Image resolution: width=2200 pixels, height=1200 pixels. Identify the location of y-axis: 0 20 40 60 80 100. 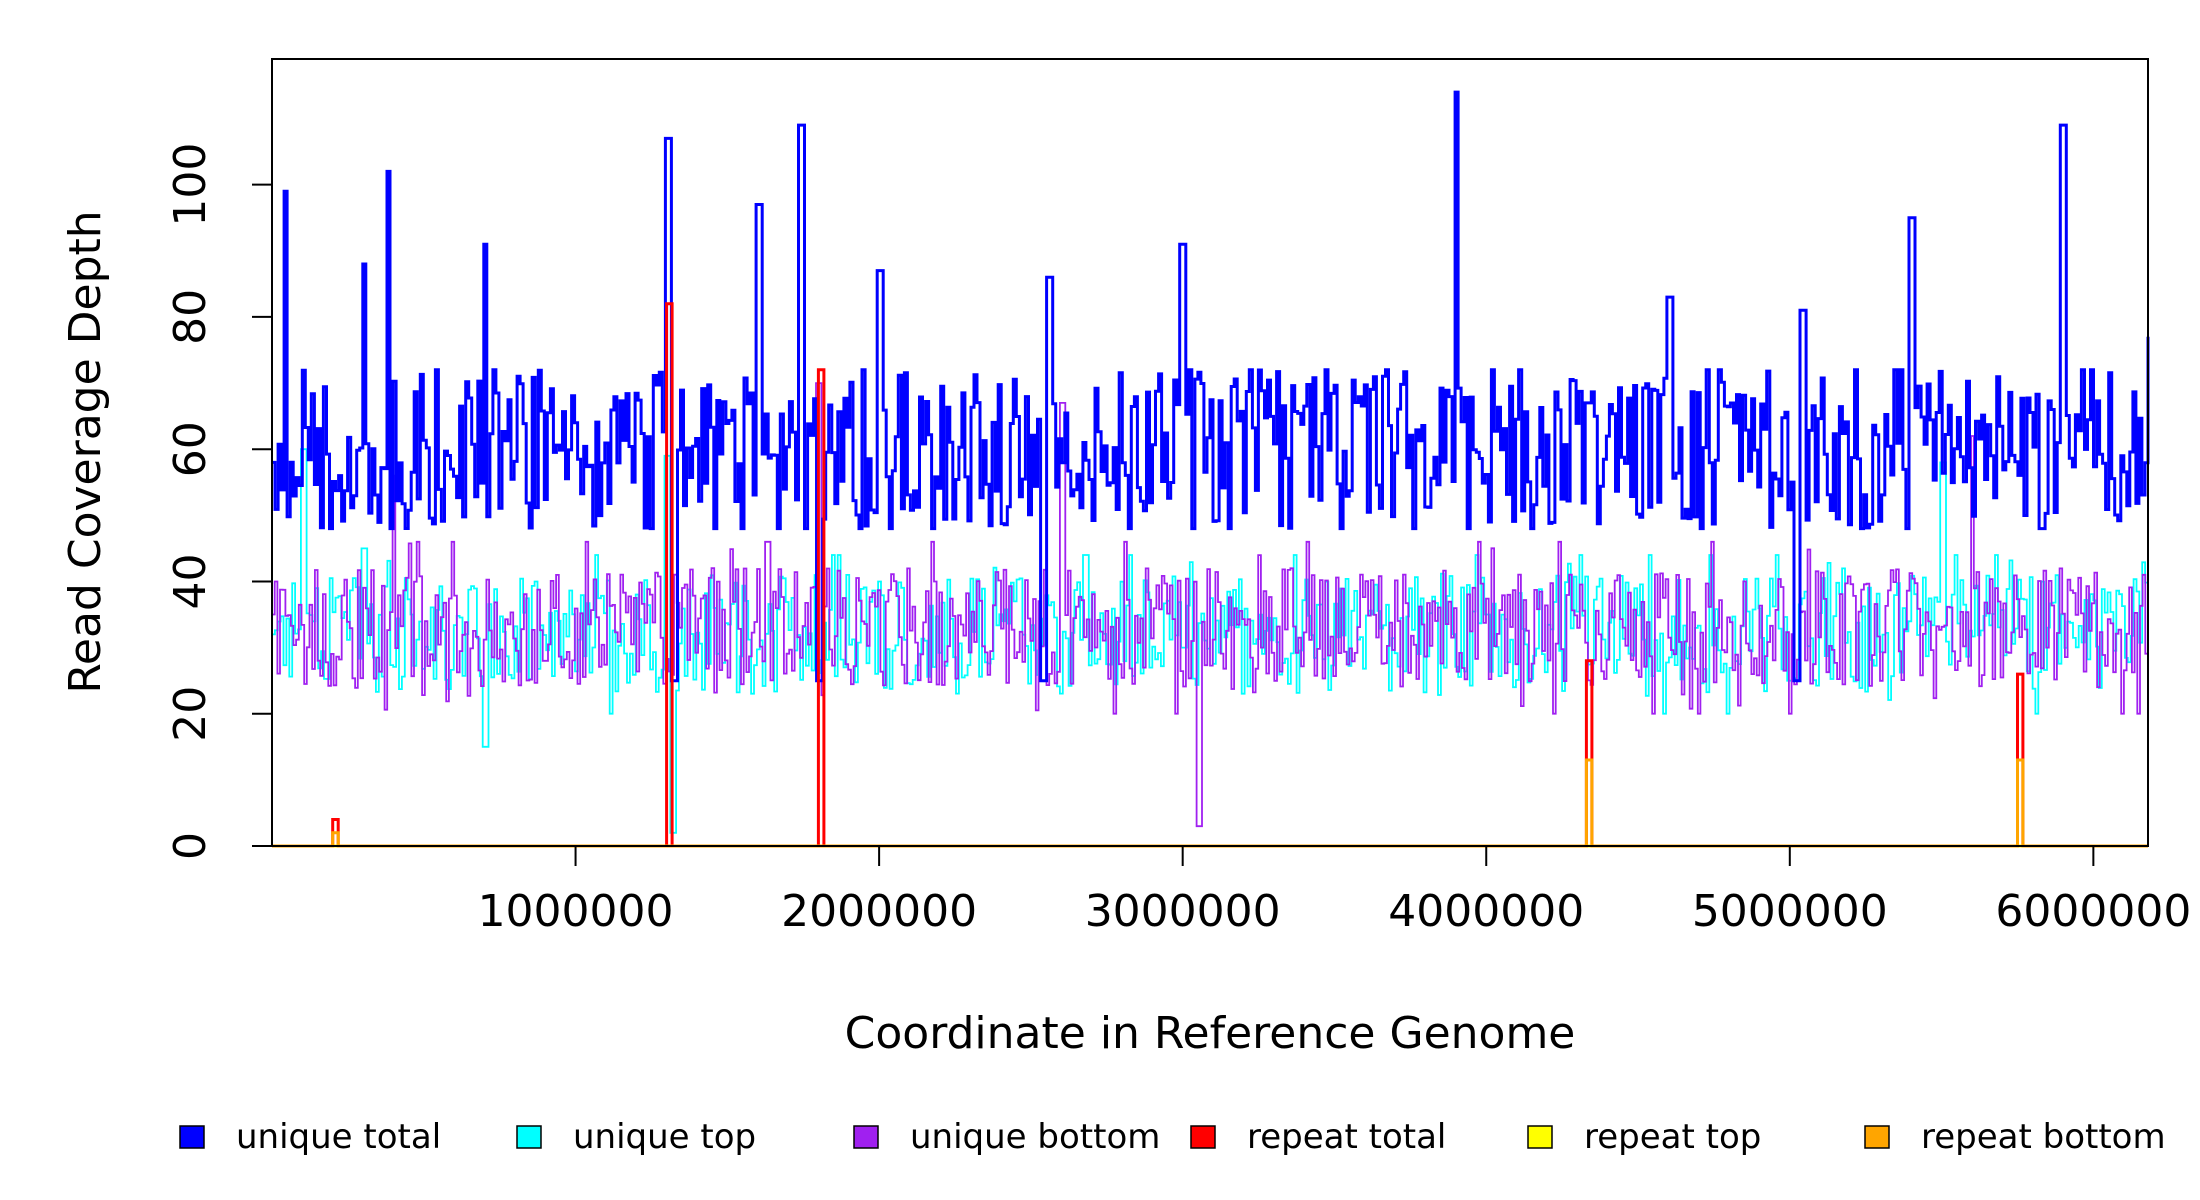
(219, 501).